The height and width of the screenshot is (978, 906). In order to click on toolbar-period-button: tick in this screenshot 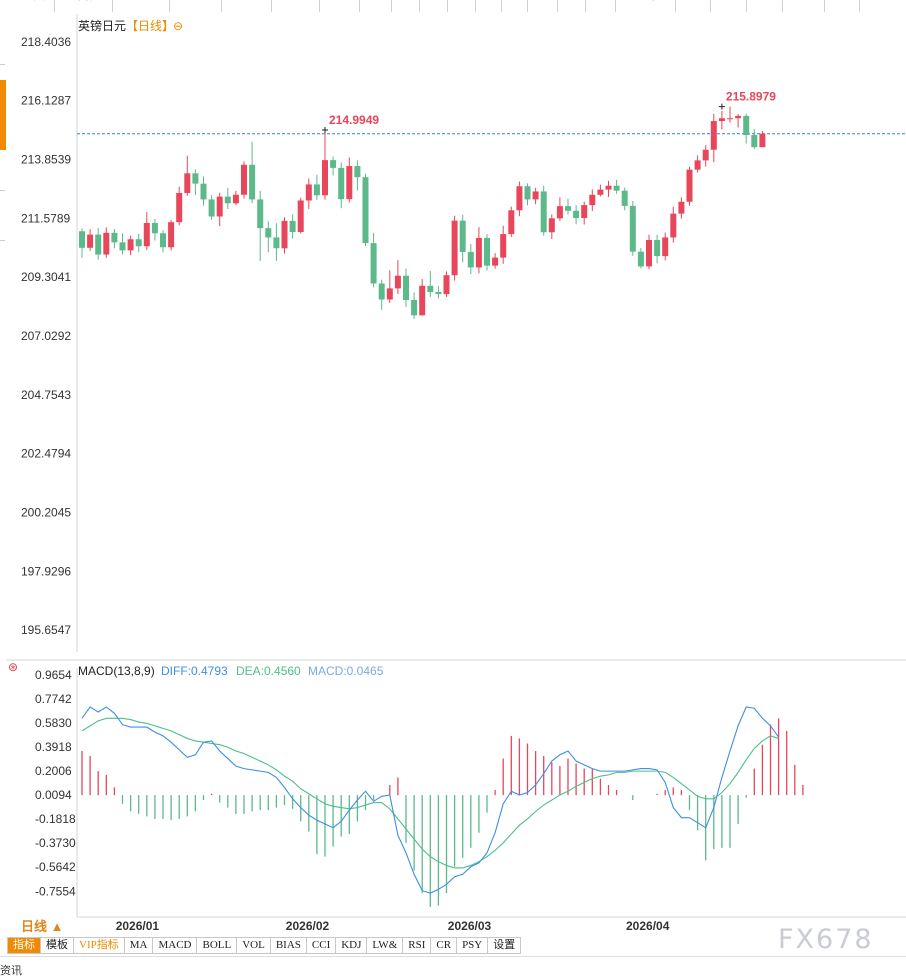, I will do `click(296, 6)`.